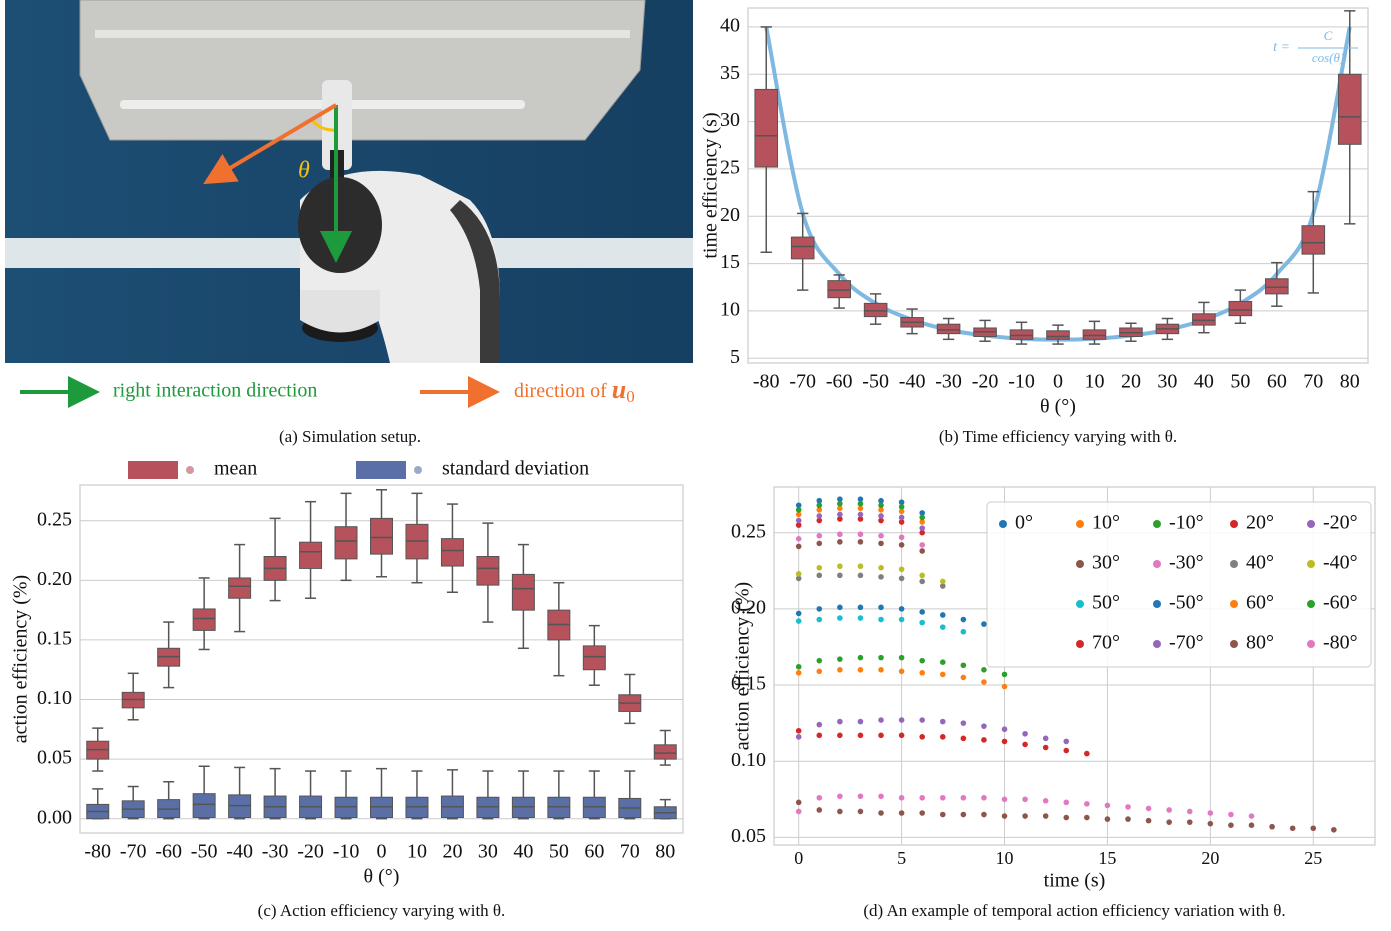  What do you see at coordinates (215, 391) in the screenshot?
I see `legend-text: right interaction direction` at bounding box center [215, 391].